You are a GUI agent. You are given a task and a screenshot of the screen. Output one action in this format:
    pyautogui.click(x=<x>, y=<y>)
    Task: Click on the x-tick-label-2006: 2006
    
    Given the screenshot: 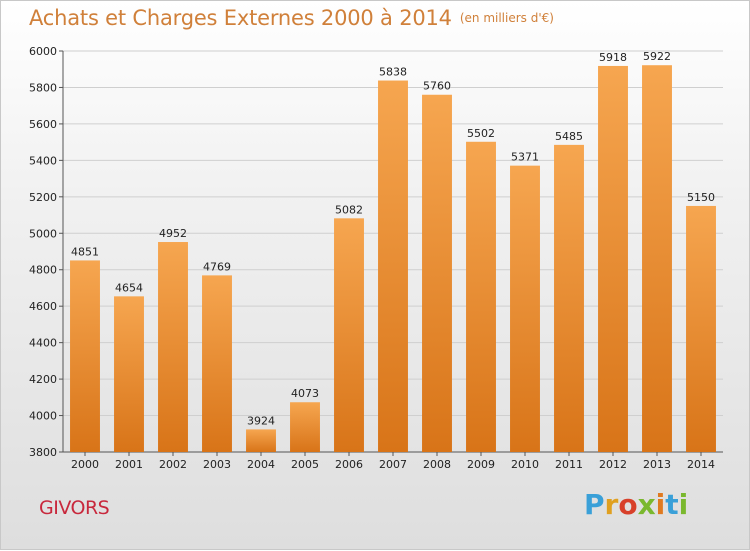 What is the action you would take?
    pyautogui.click(x=349, y=464)
    